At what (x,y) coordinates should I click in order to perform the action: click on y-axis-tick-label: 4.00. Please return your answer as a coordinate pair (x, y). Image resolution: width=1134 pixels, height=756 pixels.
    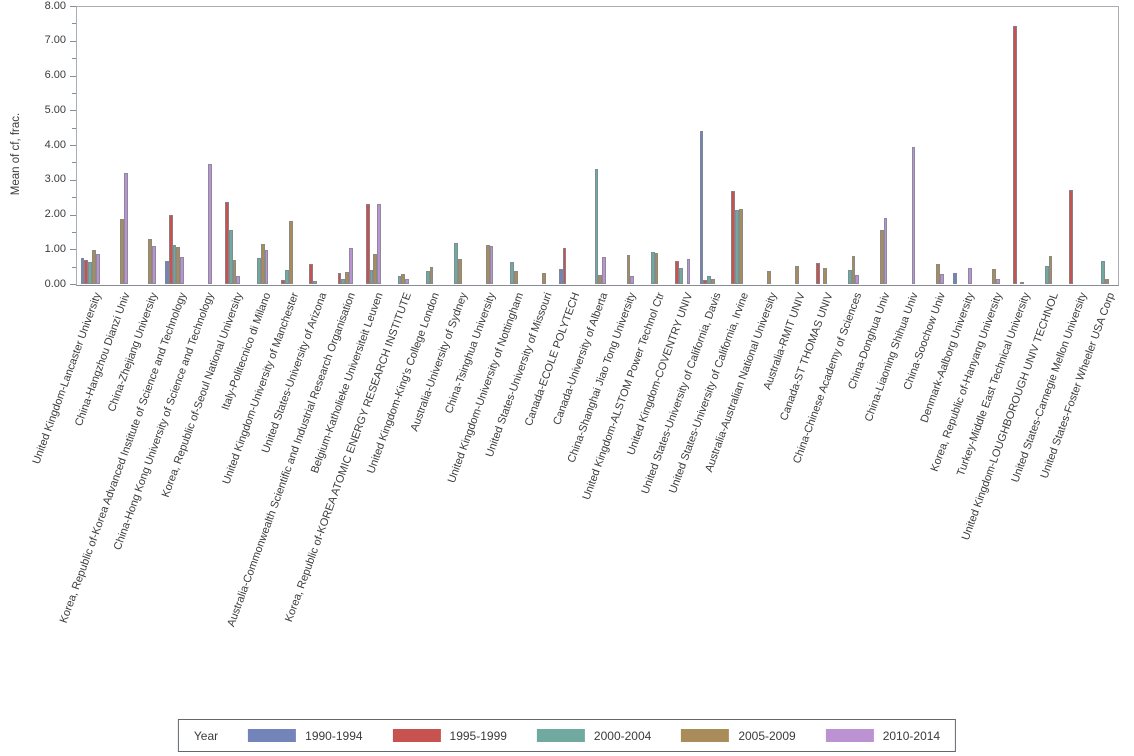
    Looking at the image, I should click on (55, 144).